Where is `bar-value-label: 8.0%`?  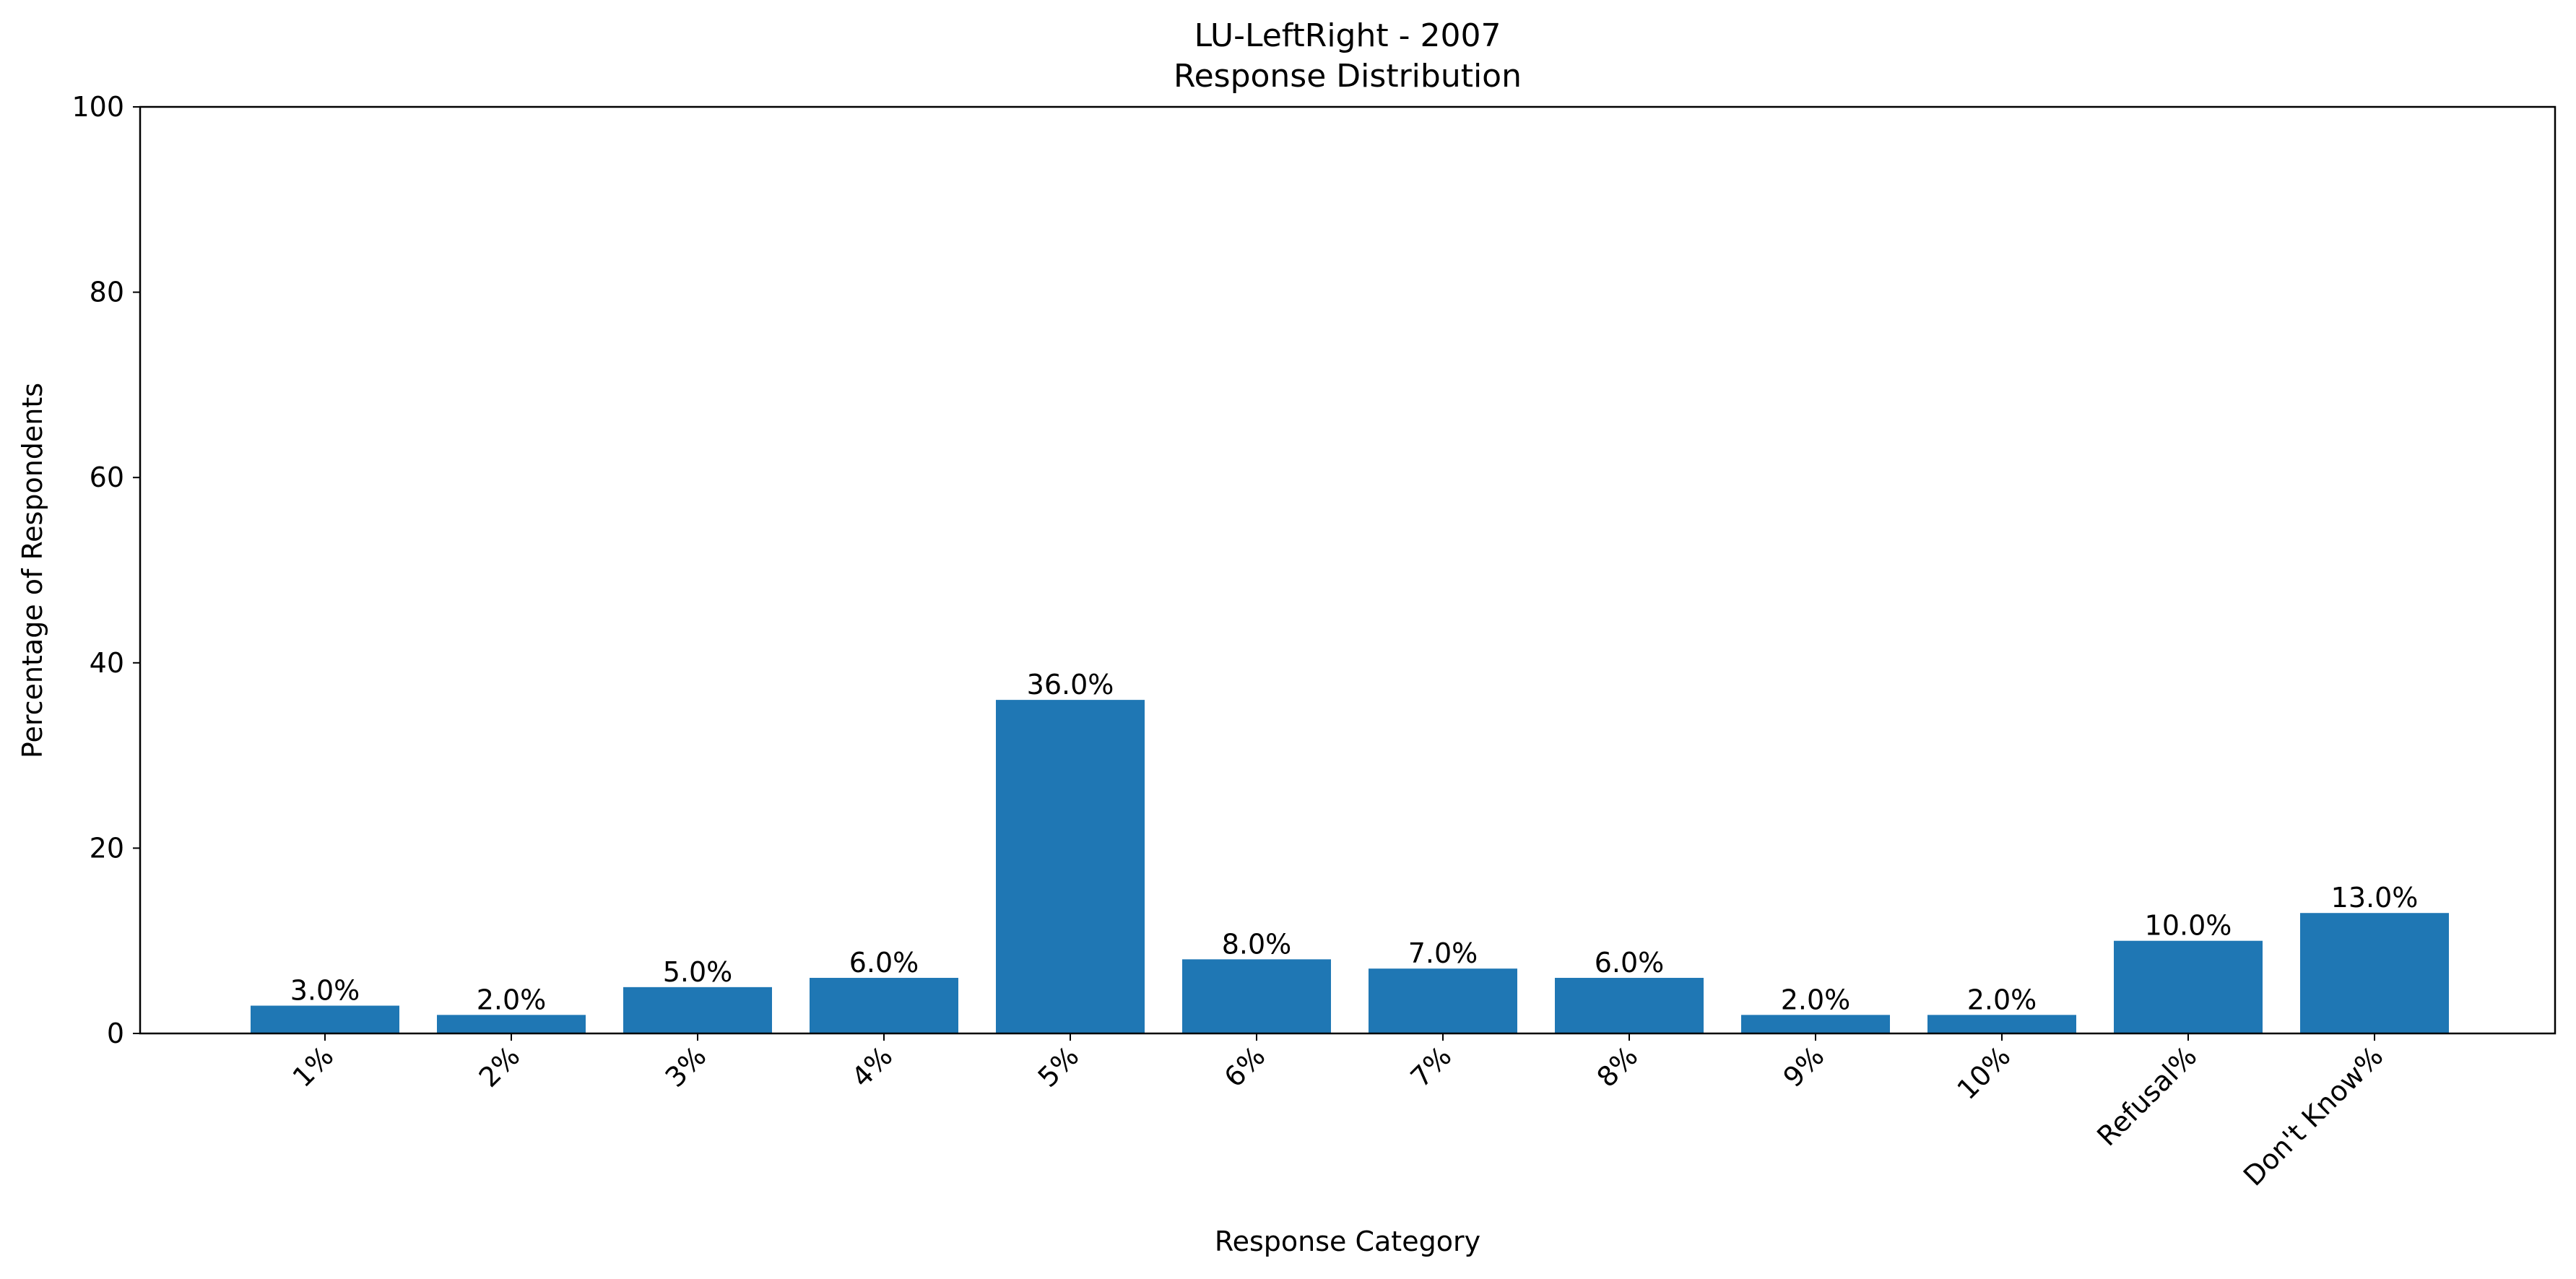
bar-value-label: 8.0% is located at coordinates (1257, 944).